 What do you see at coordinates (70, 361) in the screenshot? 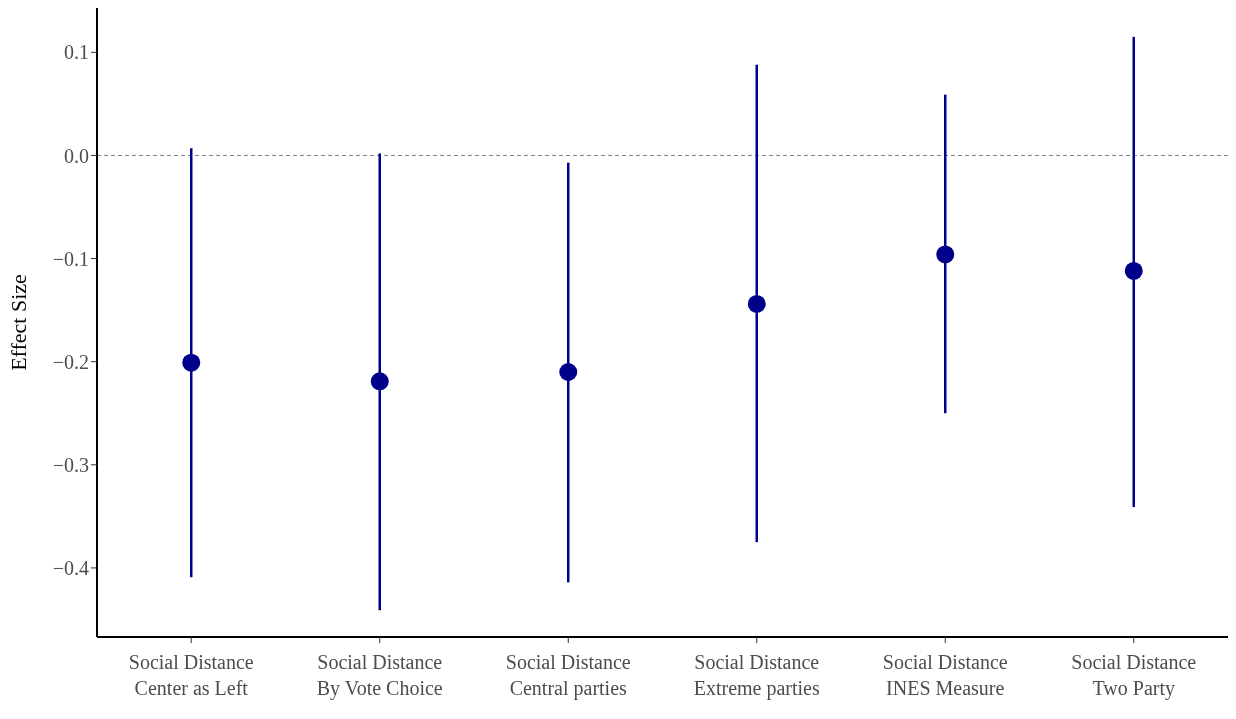
I see `y-tick-label: −0.2` at bounding box center [70, 361].